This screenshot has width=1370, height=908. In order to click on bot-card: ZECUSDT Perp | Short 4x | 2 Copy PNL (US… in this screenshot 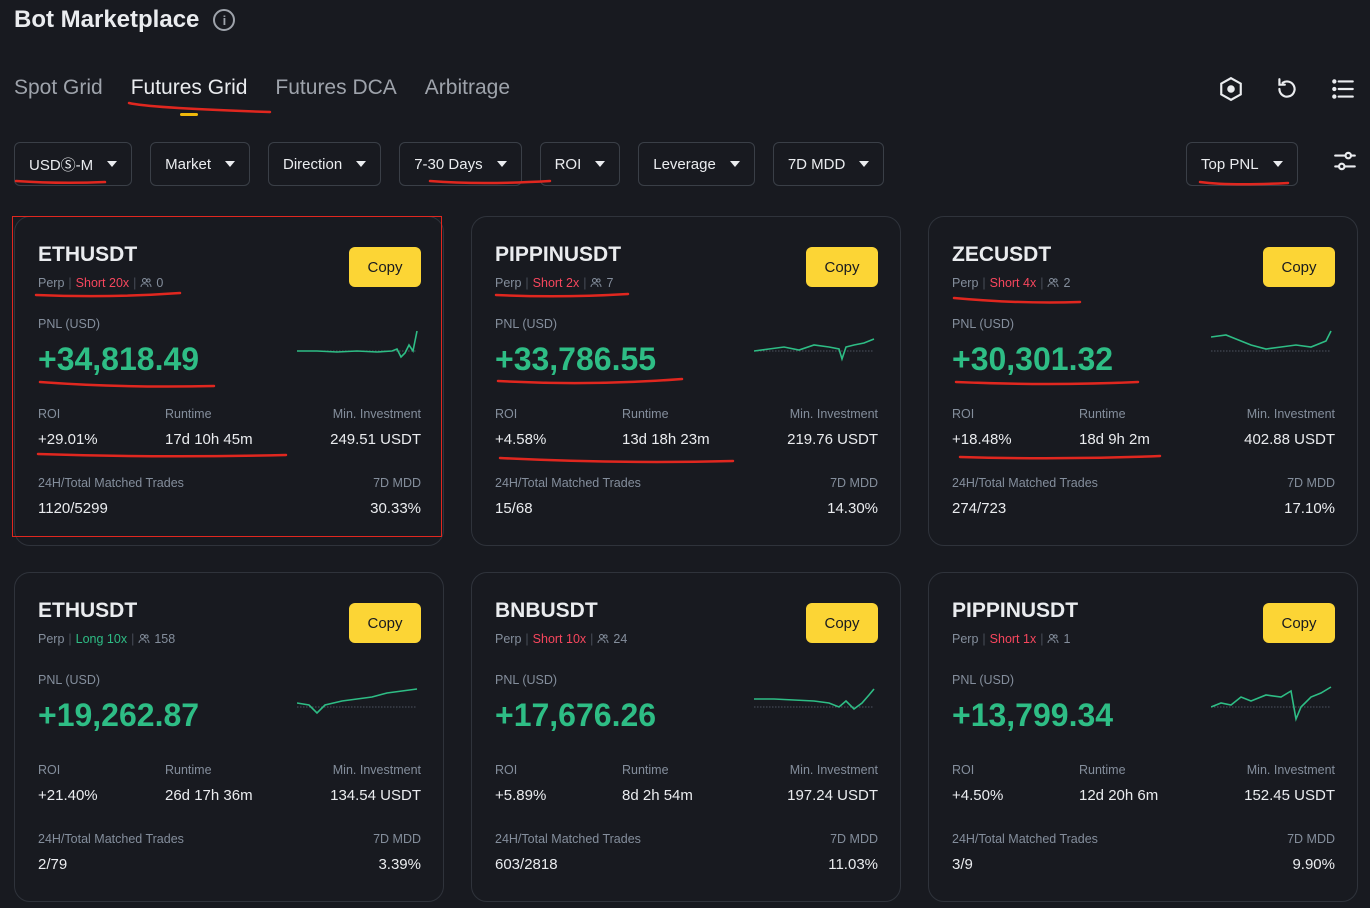, I will do `click(1143, 381)`.